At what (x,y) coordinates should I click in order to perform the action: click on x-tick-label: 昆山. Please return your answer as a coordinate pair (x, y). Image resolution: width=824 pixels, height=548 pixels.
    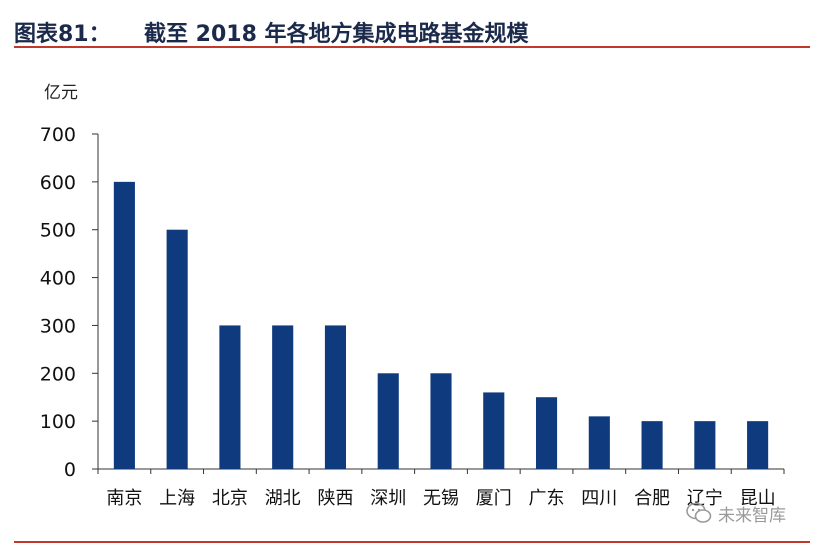
    Looking at the image, I should click on (758, 498).